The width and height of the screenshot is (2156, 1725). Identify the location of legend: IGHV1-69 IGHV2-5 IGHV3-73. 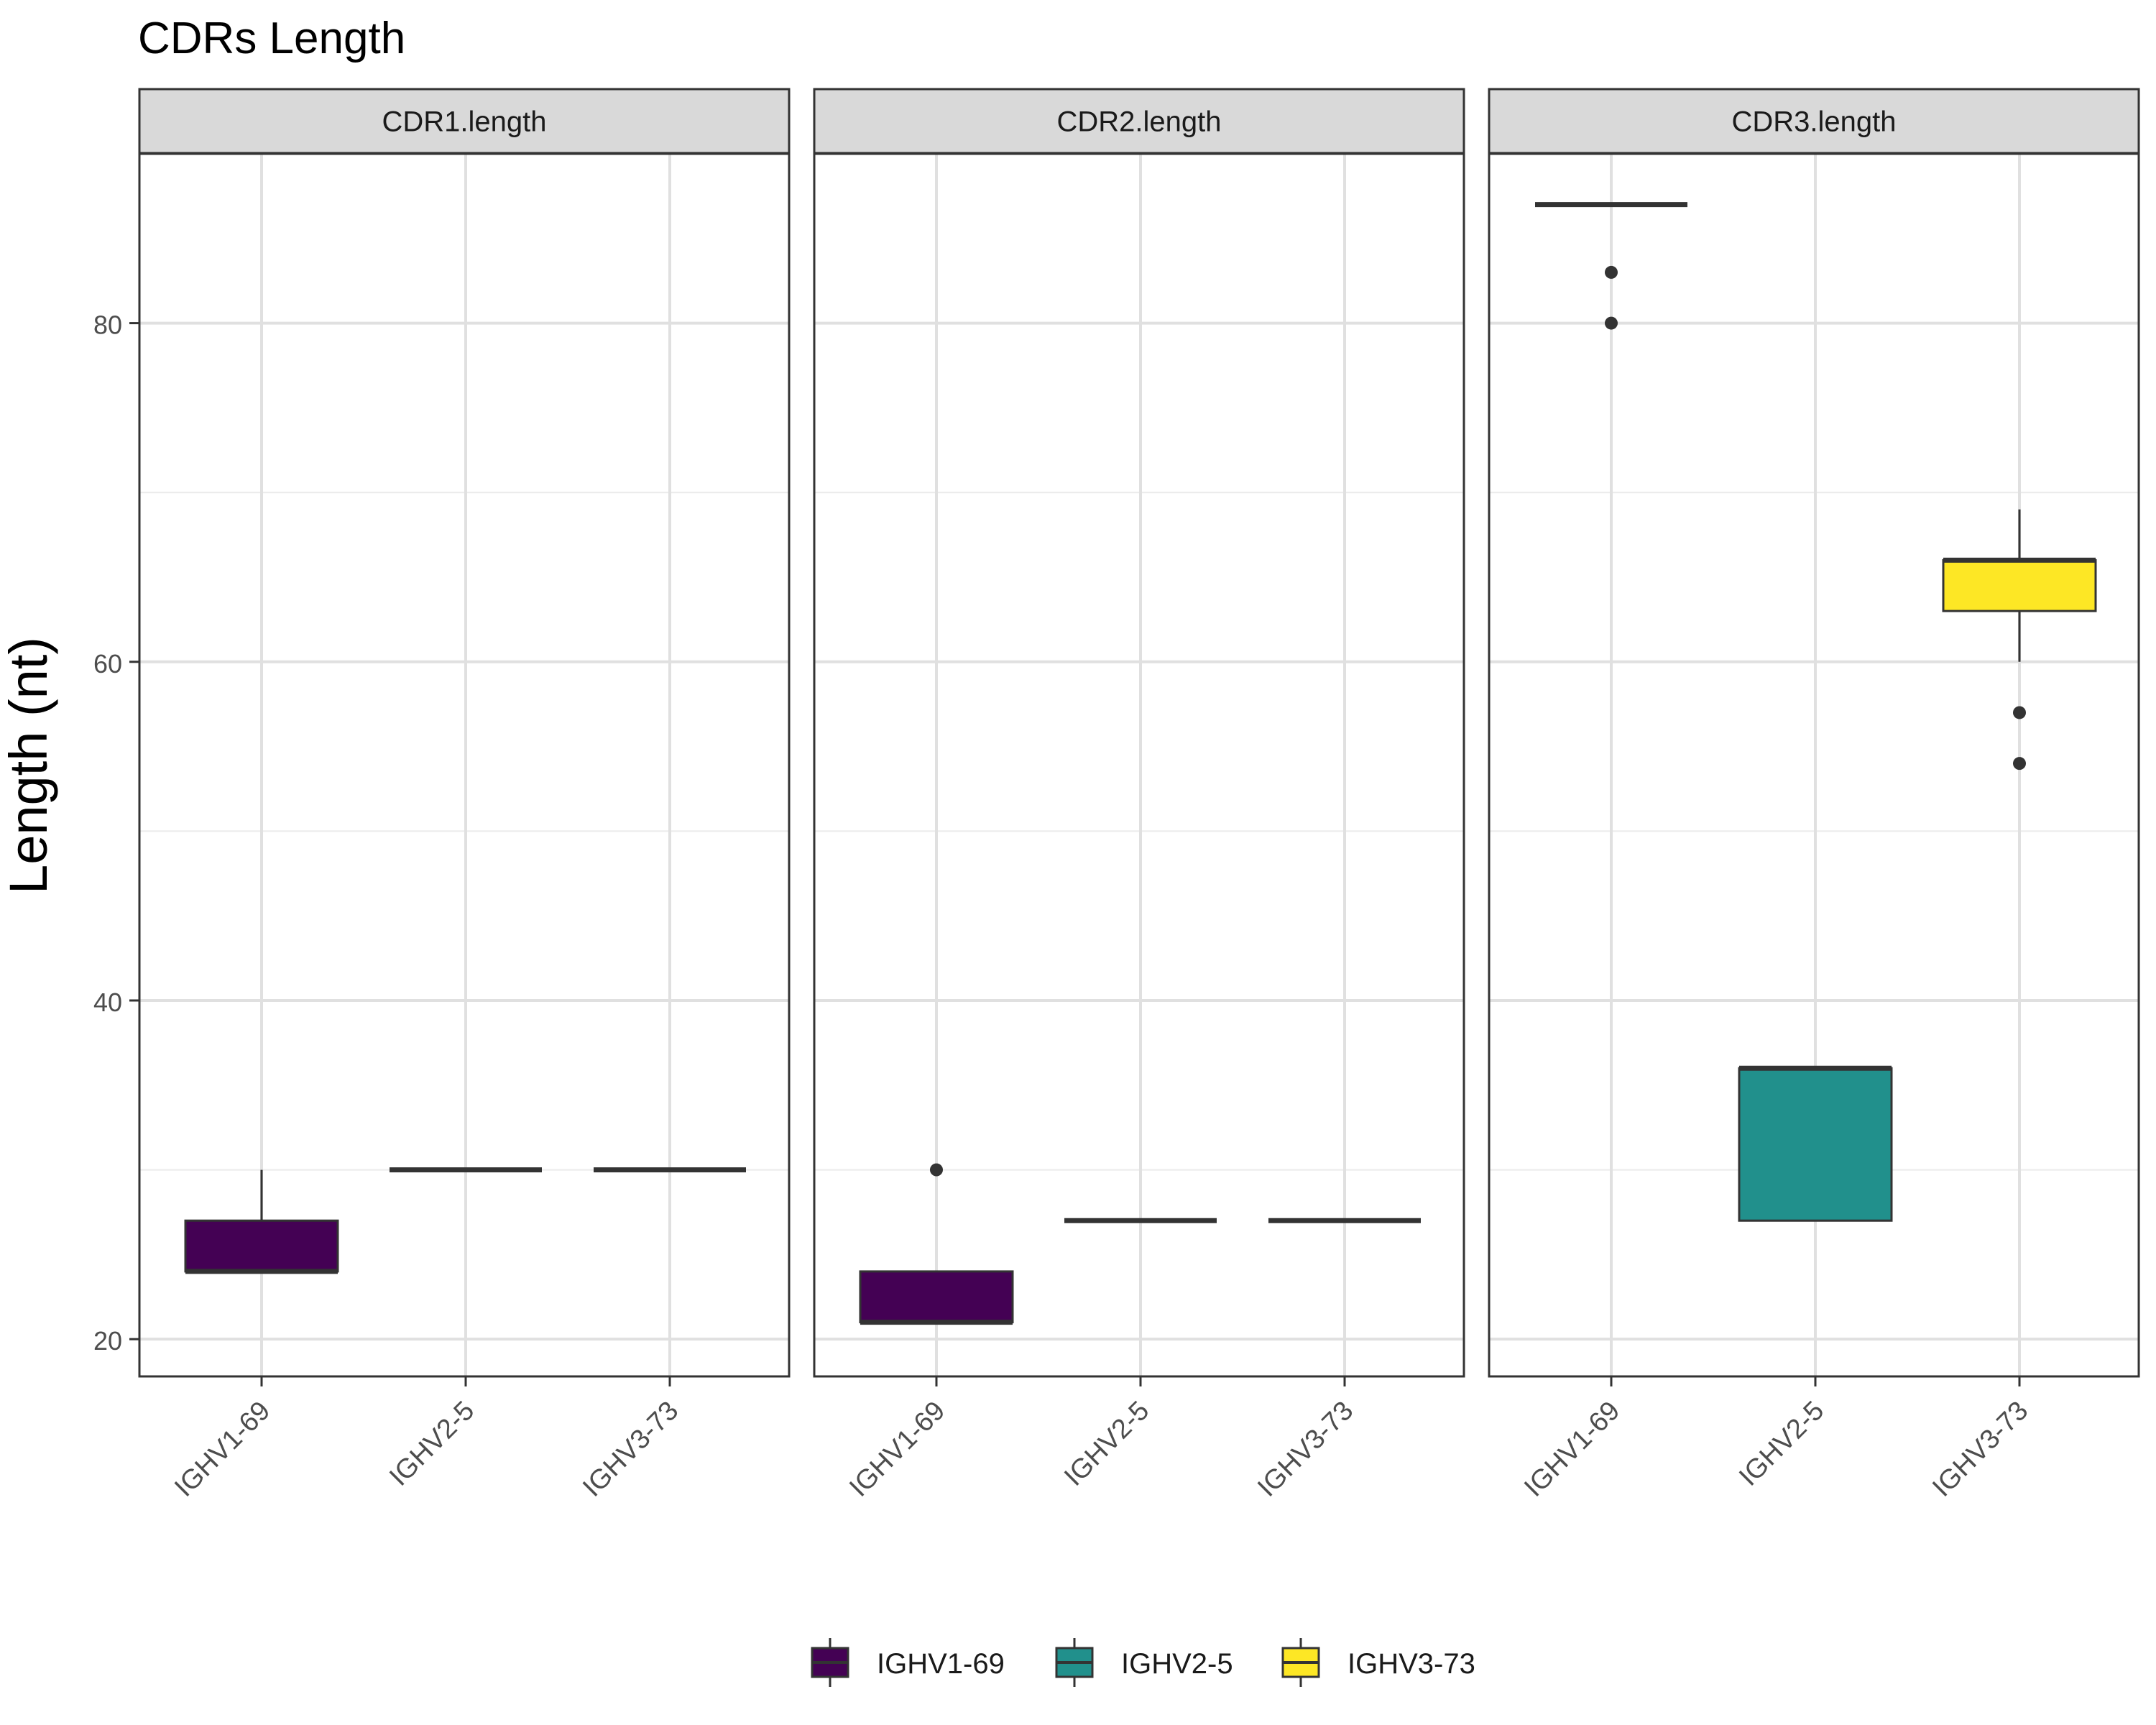
(1143, 1662).